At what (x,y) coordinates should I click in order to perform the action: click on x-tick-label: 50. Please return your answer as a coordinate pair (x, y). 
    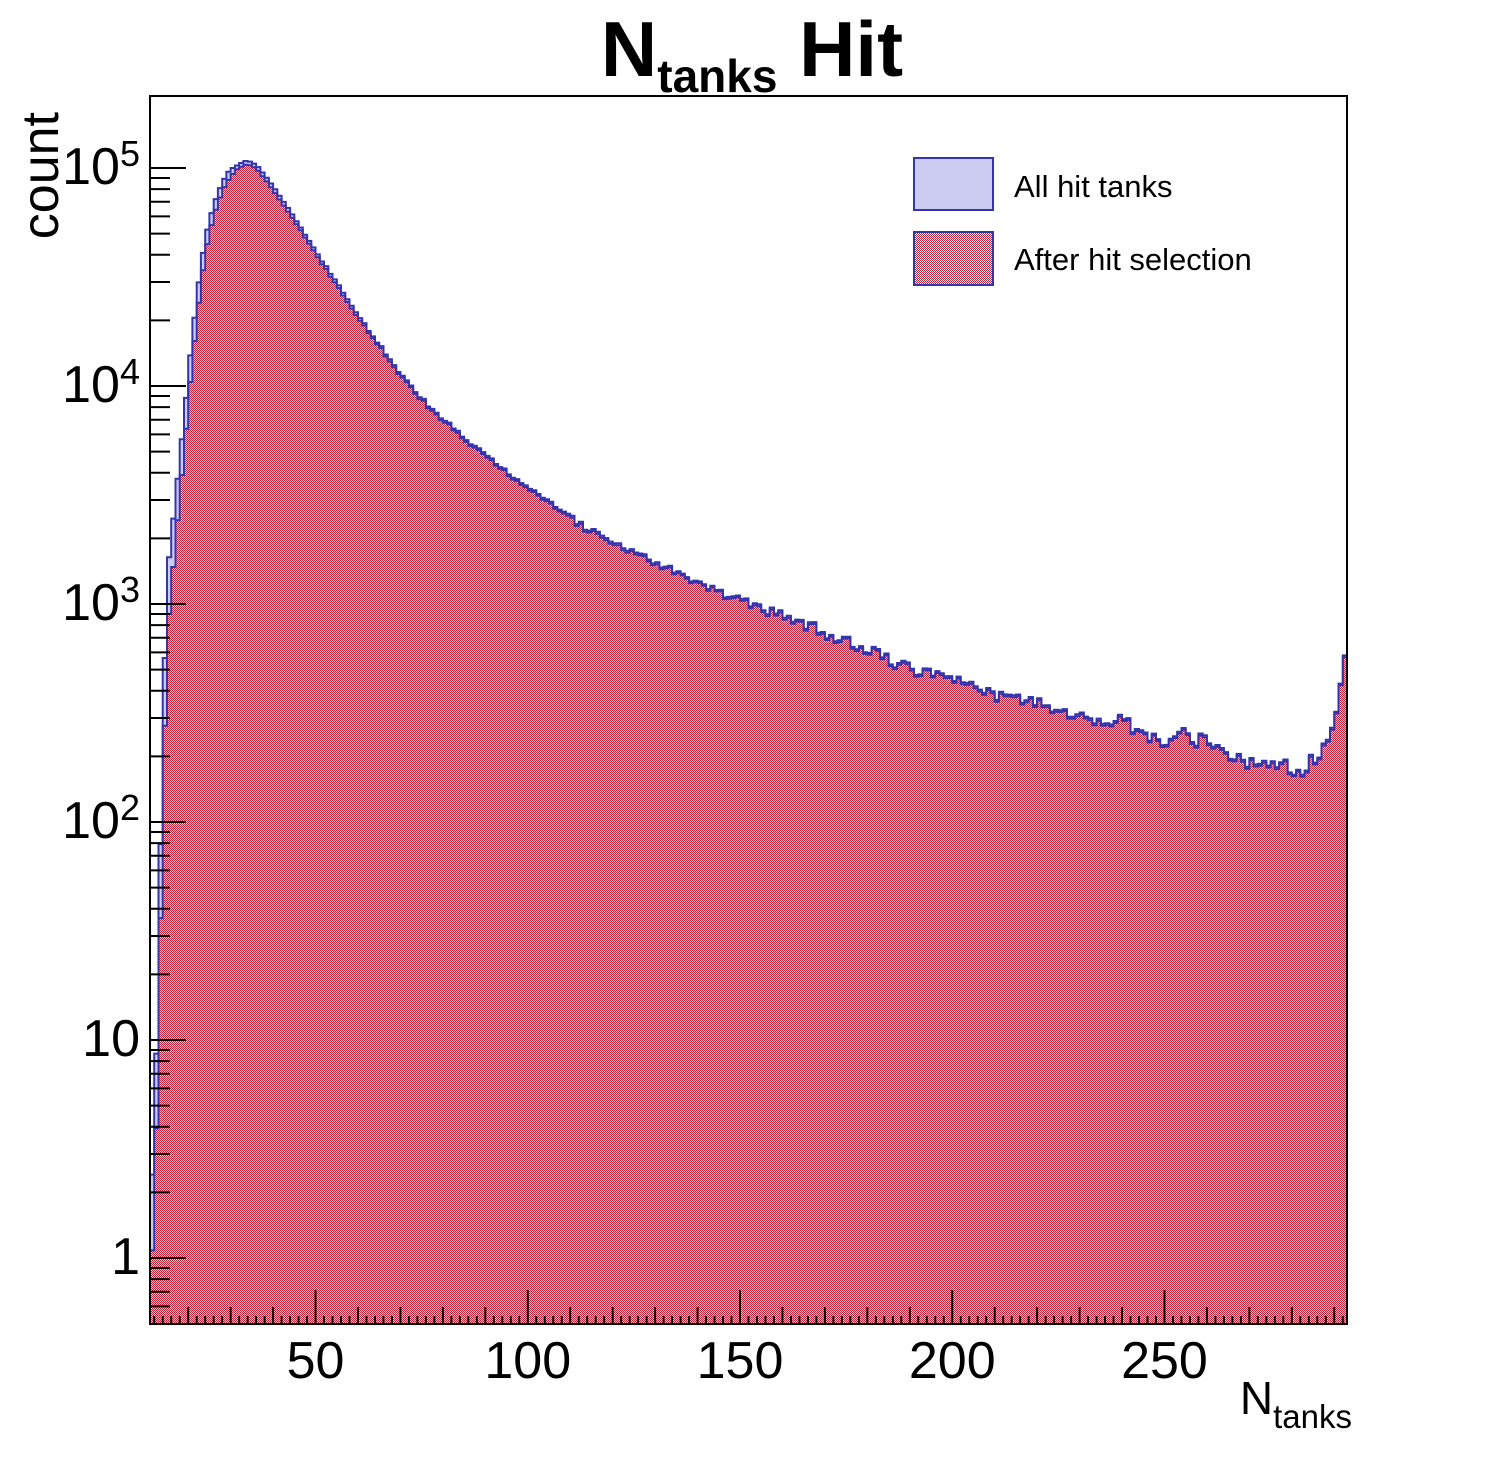
    Looking at the image, I should click on (316, 1361).